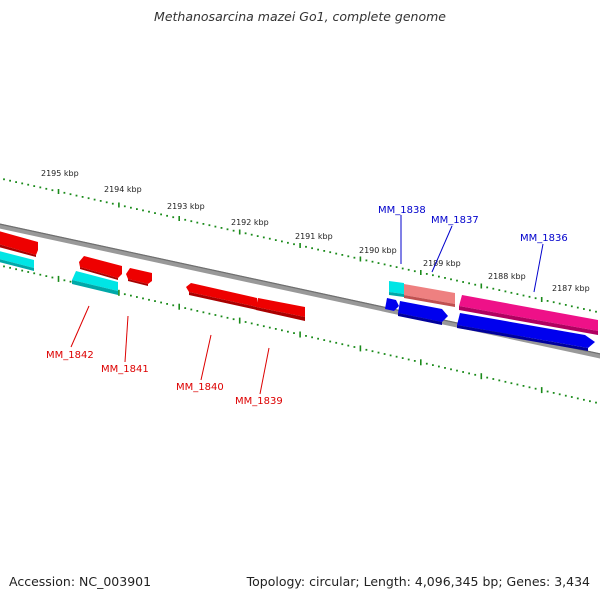 This screenshot has width=600, height=600. I want to click on gene-label: MM_1838, so click(402, 210).